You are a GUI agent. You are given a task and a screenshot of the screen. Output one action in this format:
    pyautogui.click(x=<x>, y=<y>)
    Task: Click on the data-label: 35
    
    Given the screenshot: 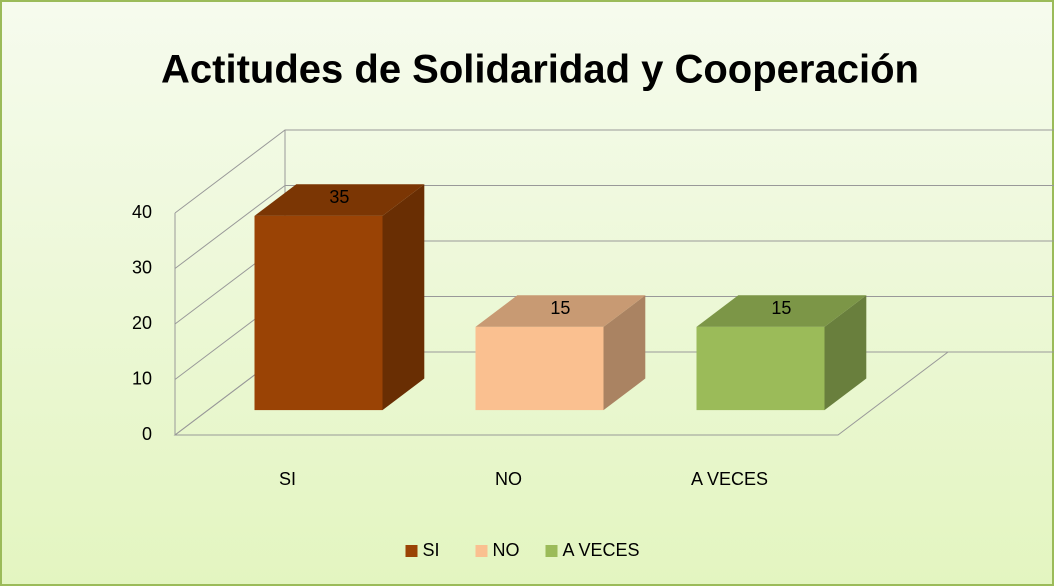 What is the action you would take?
    pyautogui.click(x=339, y=197)
    